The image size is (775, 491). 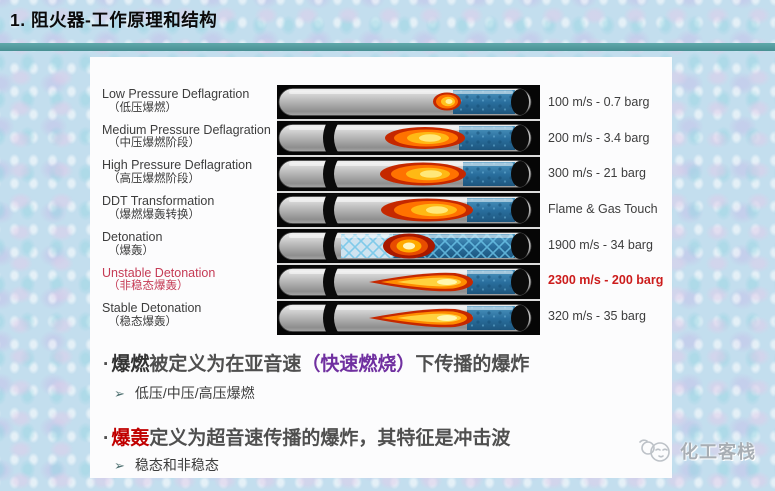 I want to click on pipe-illustration-detonation, so click(x=408, y=246).